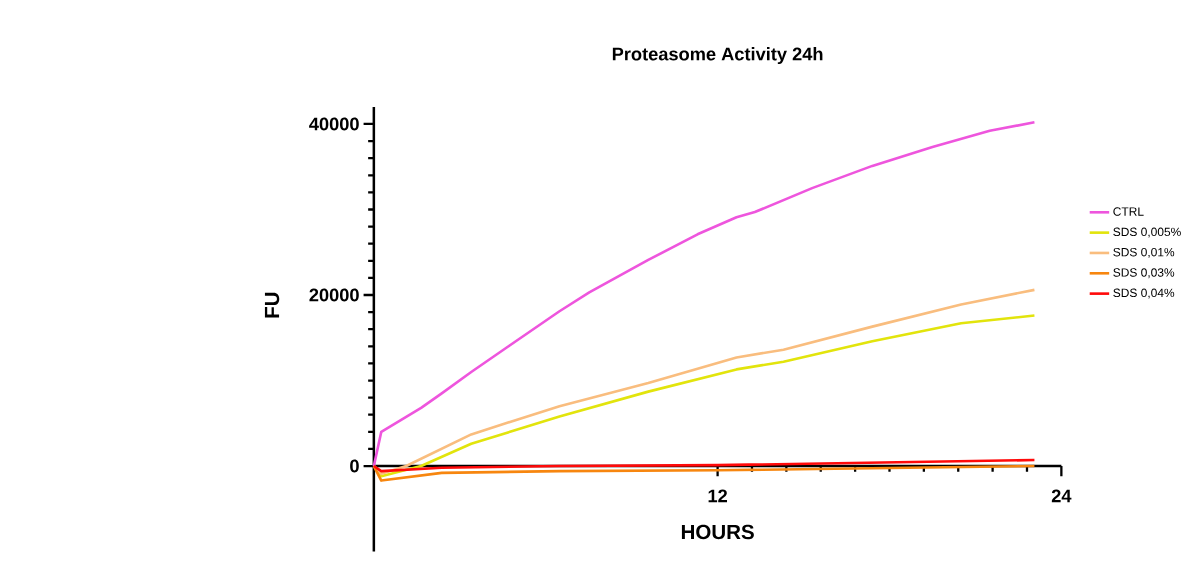 This screenshot has height=570, width=1187. What do you see at coordinates (1144, 253) in the screenshot?
I see `legend-label: SDS 0,01%` at bounding box center [1144, 253].